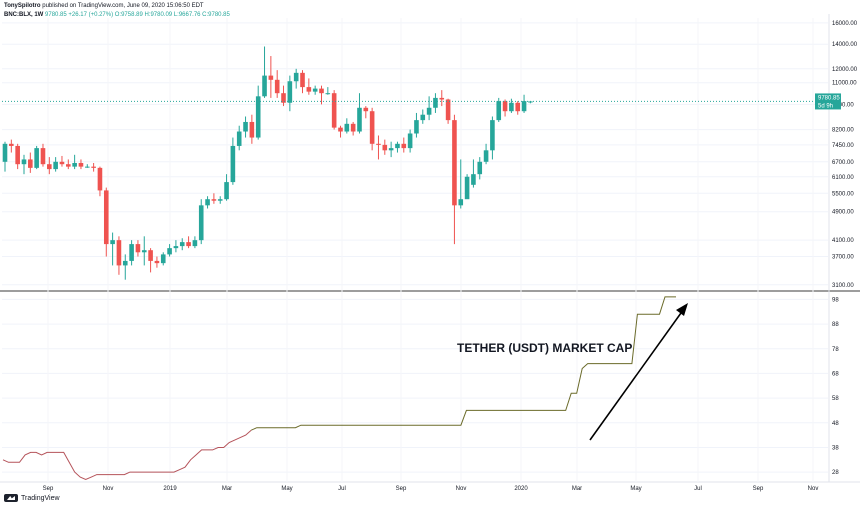 This screenshot has width=860, height=507. I want to click on author-name: TonySpilotro, so click(22, 6).